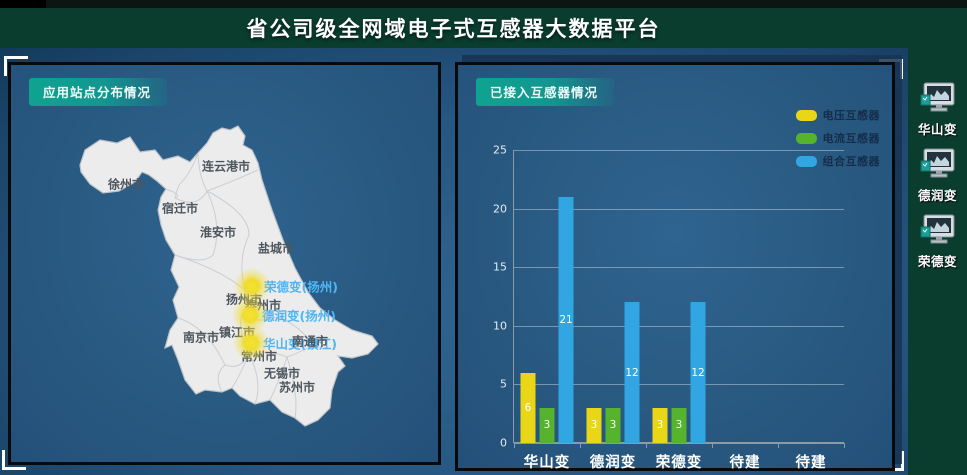 The image size is (967, 475). Describe the element at coordinates (226, 166) in the screenshot. I see `map-city-label: 连云港市` at that location.